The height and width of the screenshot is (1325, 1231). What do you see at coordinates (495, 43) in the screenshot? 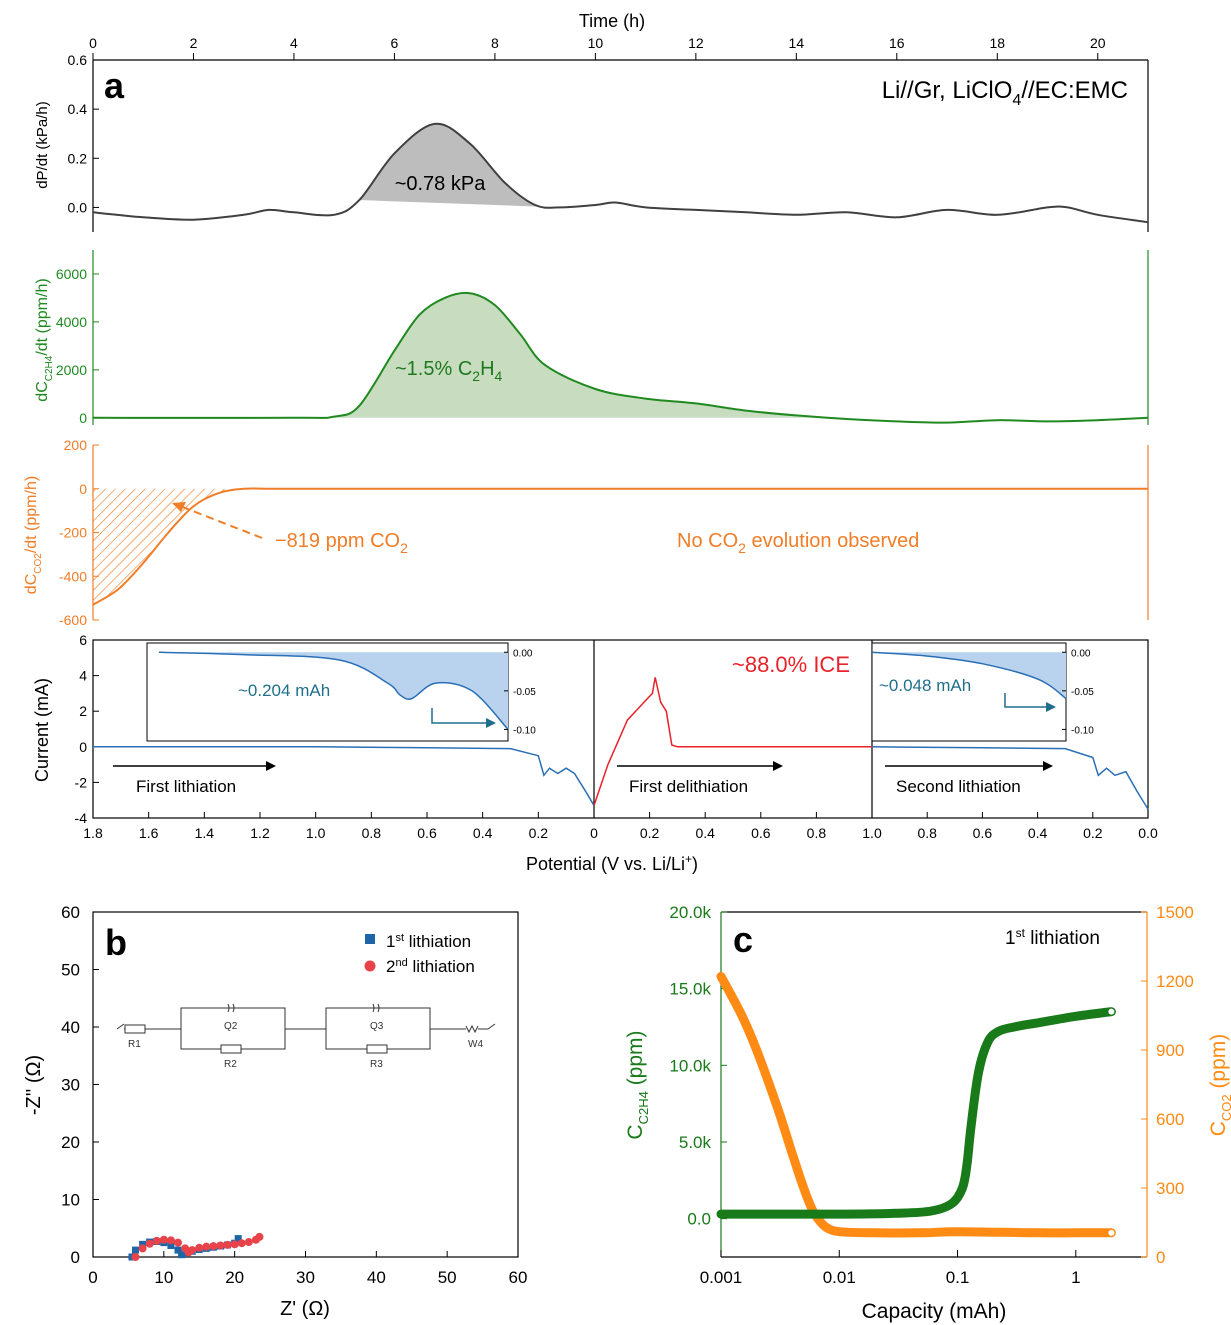
I see `time-tick-label: 8` at bounding box center [495, 43].